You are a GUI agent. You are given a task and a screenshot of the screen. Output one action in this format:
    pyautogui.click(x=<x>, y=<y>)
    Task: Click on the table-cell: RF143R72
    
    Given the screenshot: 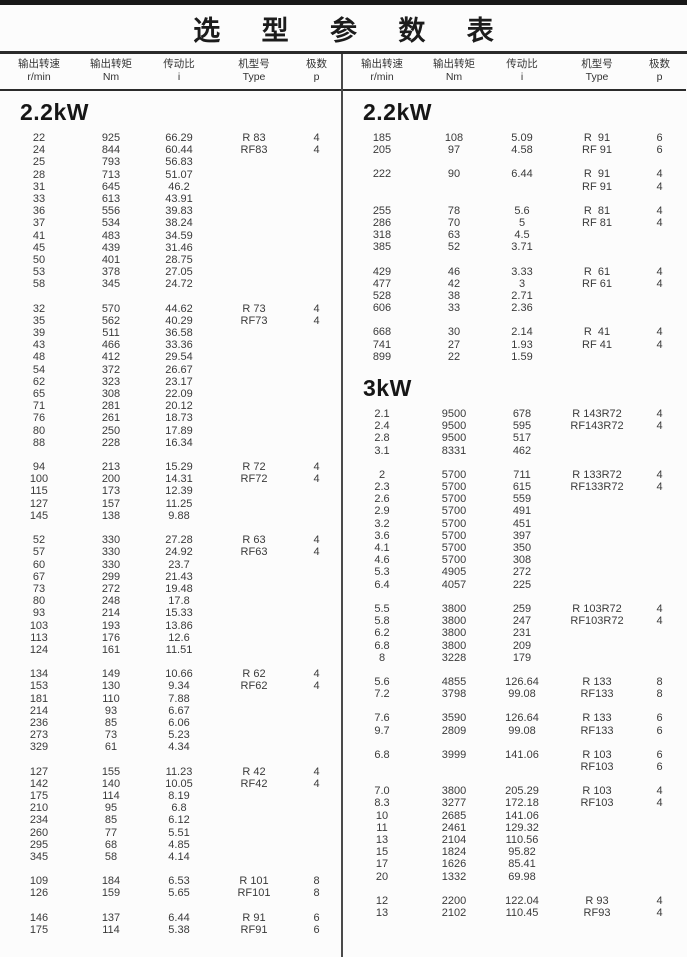 What is the action you would take?
    pyautogui.click(x=597, y=426)
    